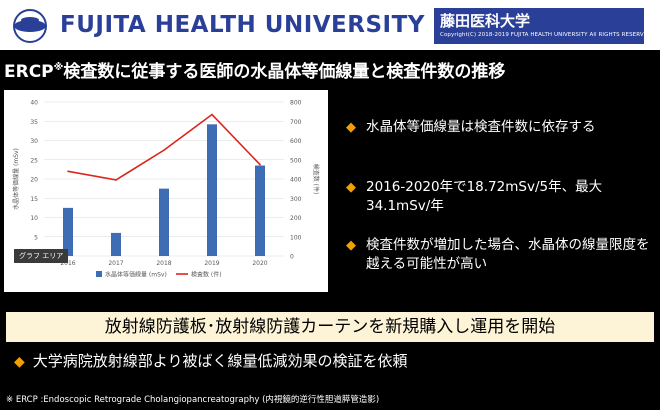 This screenshot has height=410, width=660. Describe the element at coordinates (296, 199) in the screenshot. I see `y-right-tick-label: 300` at that location.